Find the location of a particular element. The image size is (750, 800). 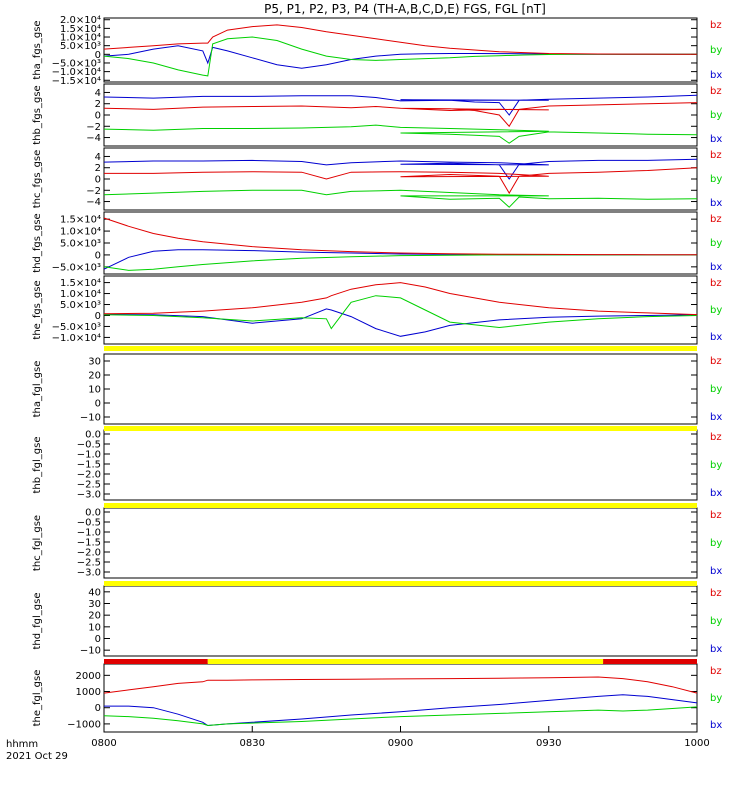

y-axis-label: thb_fgs_gse is located at coordinates (37, 114).